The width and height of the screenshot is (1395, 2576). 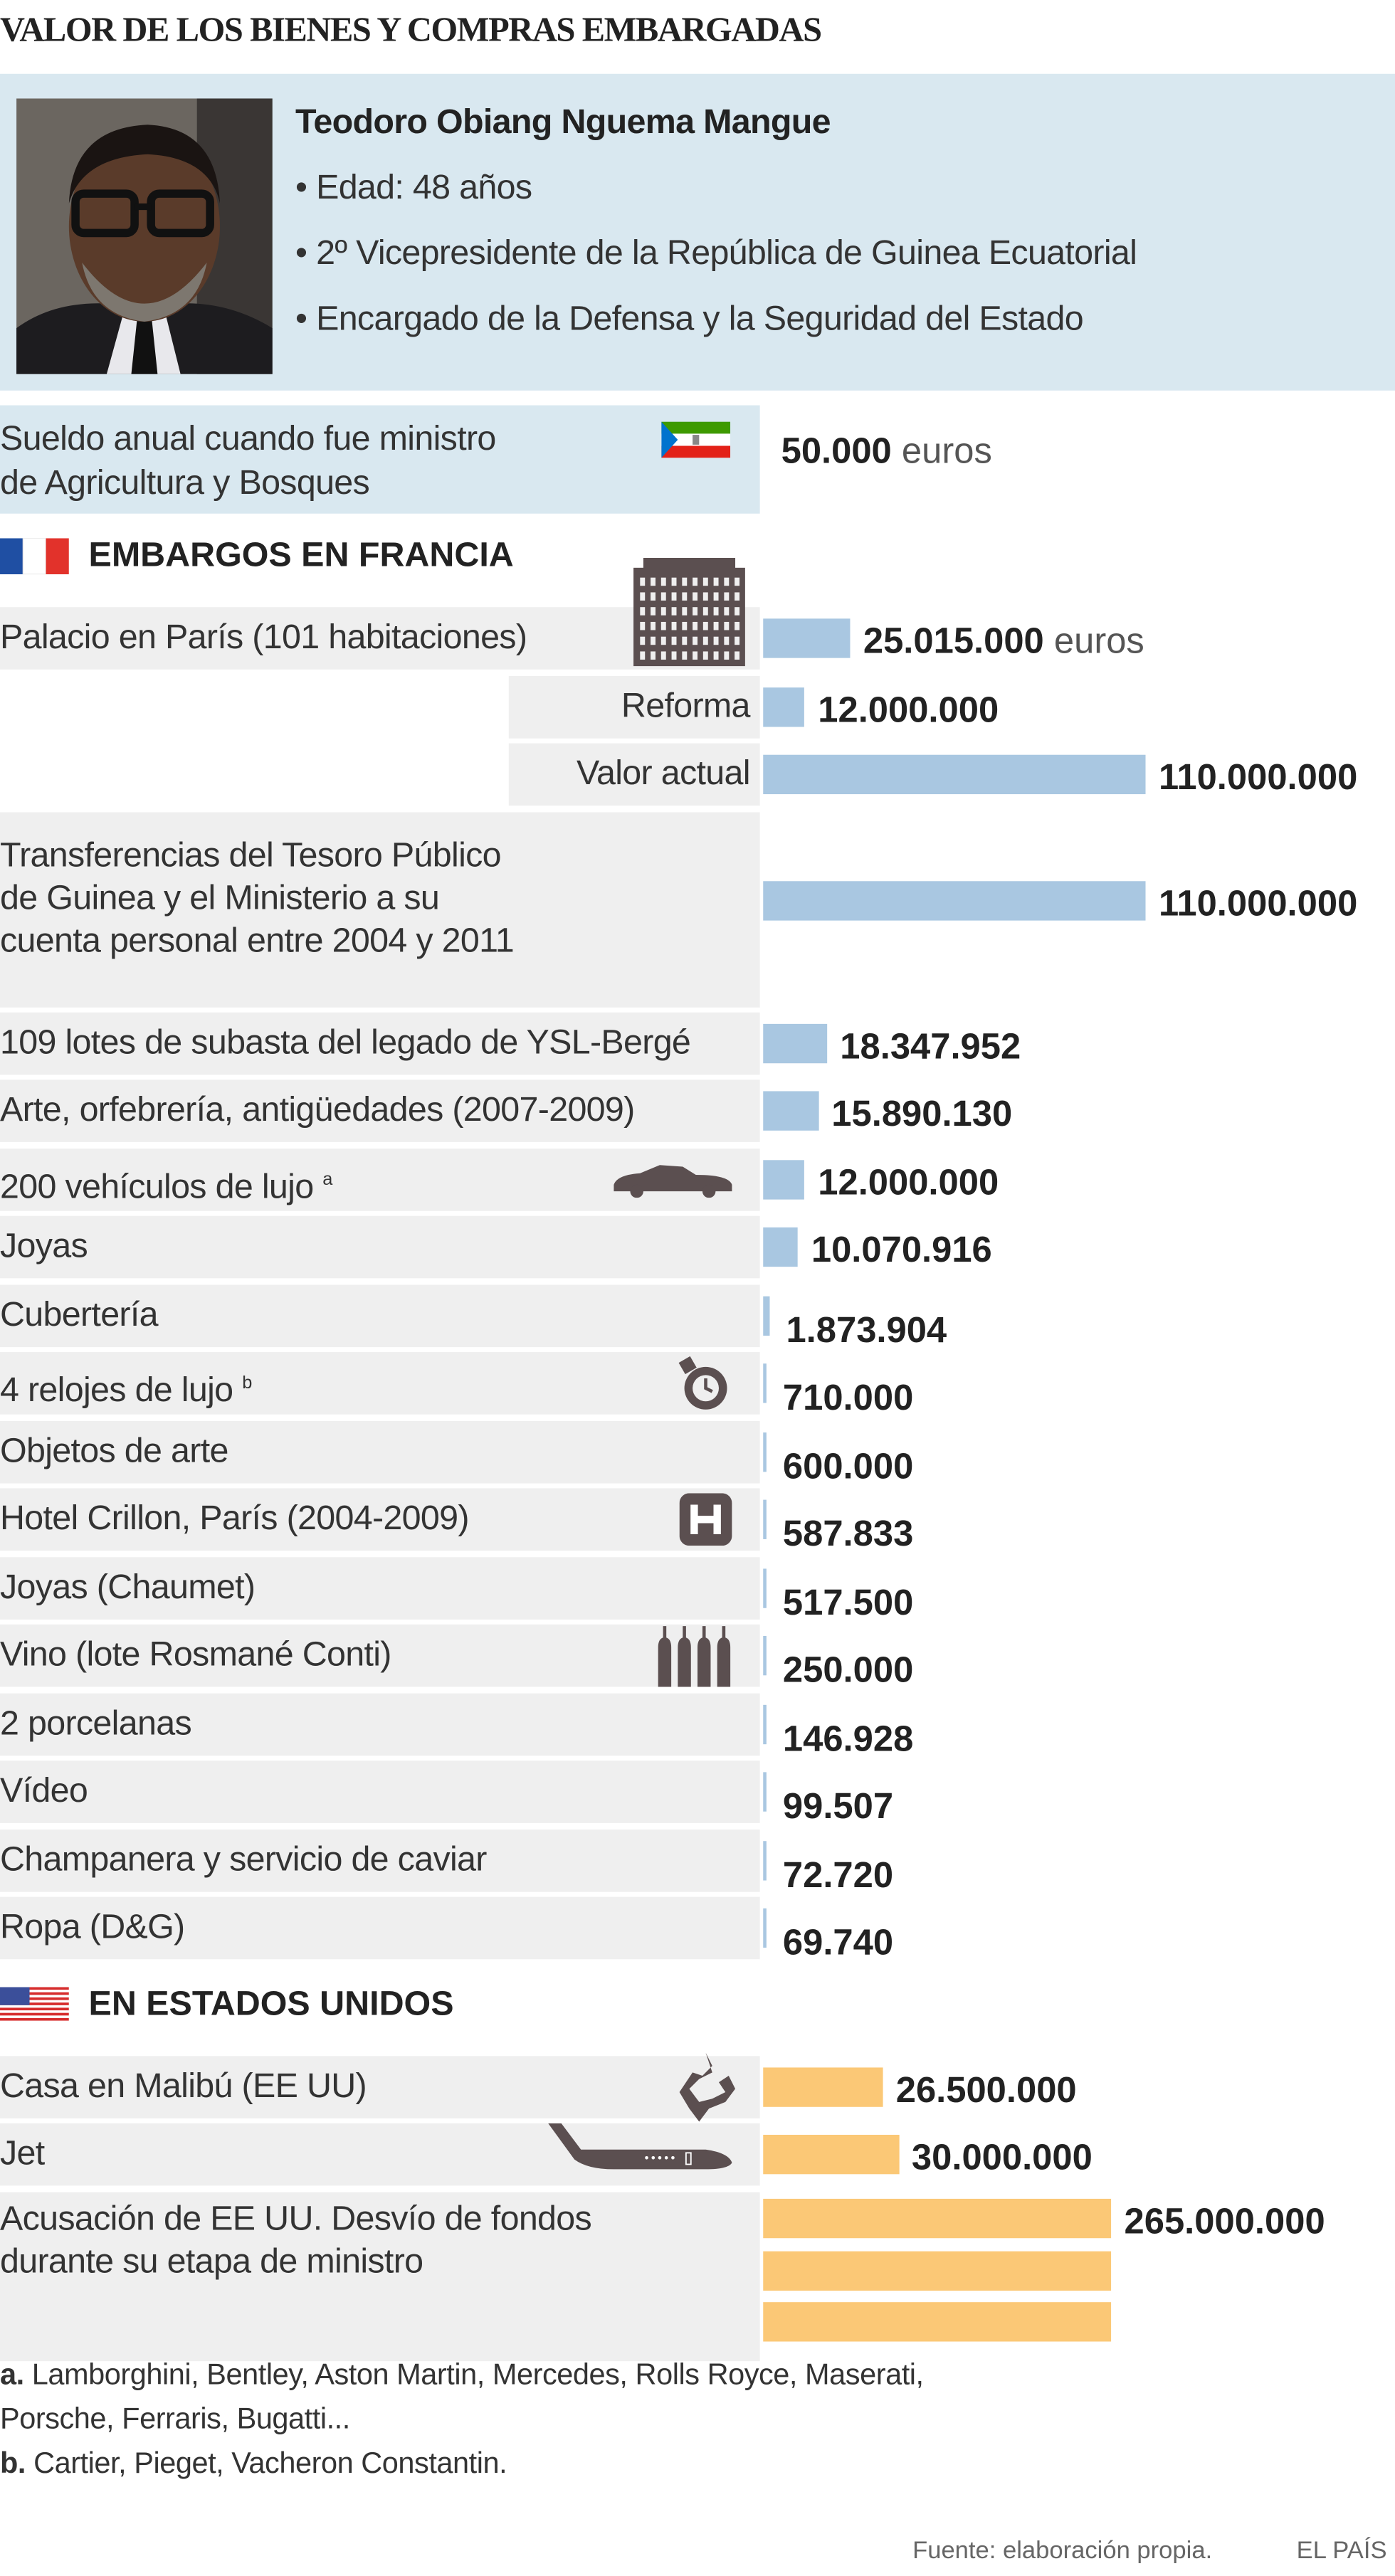 I want to click on bar-row: Ropa (D&G) 69.740, so click(x=697, y=1929).